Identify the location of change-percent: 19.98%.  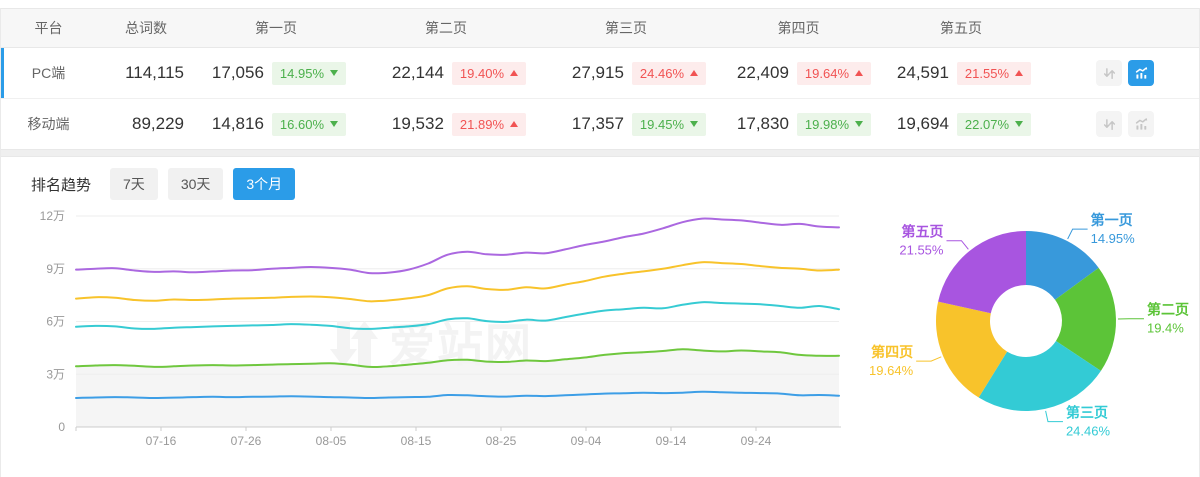
(827, 124).